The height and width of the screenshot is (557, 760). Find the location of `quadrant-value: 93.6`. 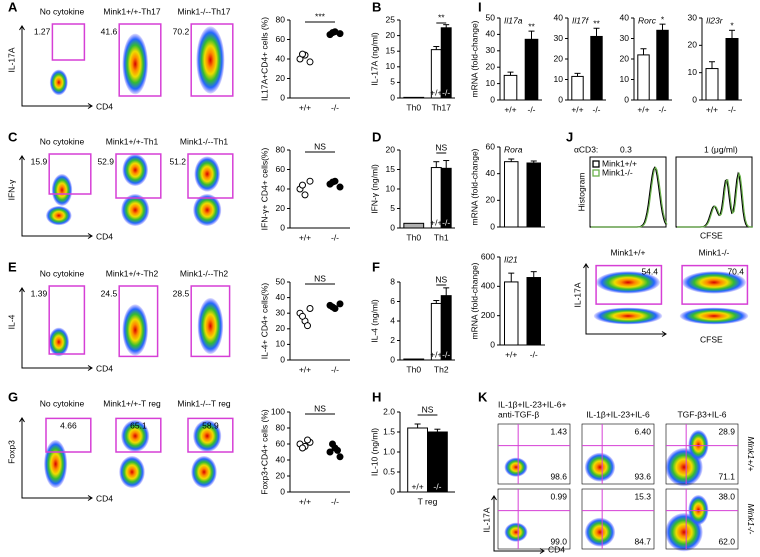

quadrant-value: 93.6 is located at coordinates (642, 476).